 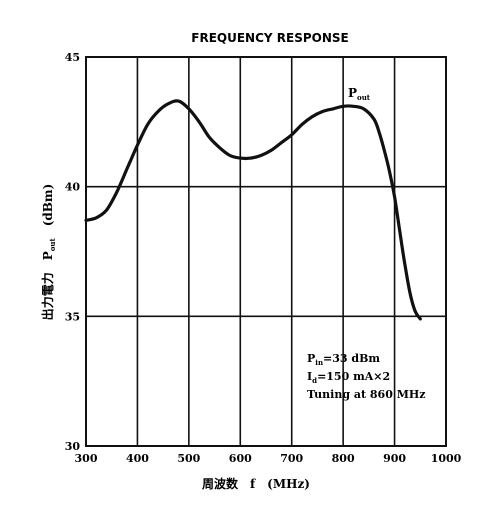 What do you see at coordinates (291, 458) in the screenshot?
I see `x-tick-label: 700` at bounding box center [291, 458].